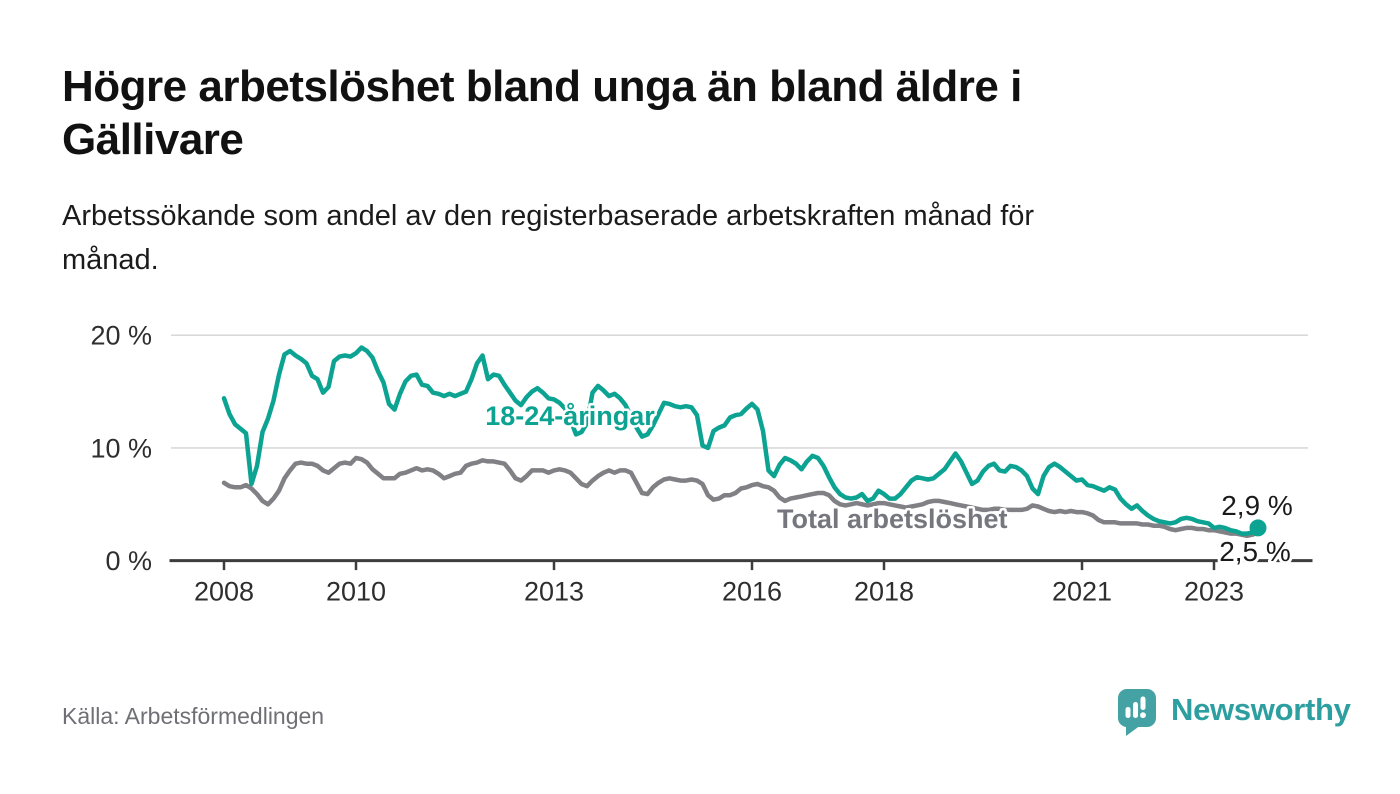 The image size is (1400, 794). Describe the element at coordinates (110, 260) in the screenshot. I see `page-subtitle-line-2: månad.` at that location.